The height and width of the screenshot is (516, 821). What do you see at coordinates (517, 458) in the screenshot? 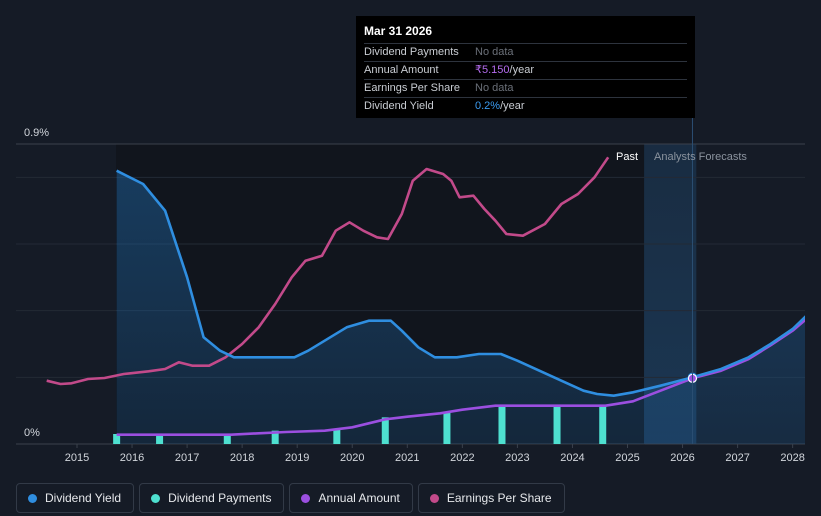
I see `x-tick-label: 2023` at bounding box center [517, 458].